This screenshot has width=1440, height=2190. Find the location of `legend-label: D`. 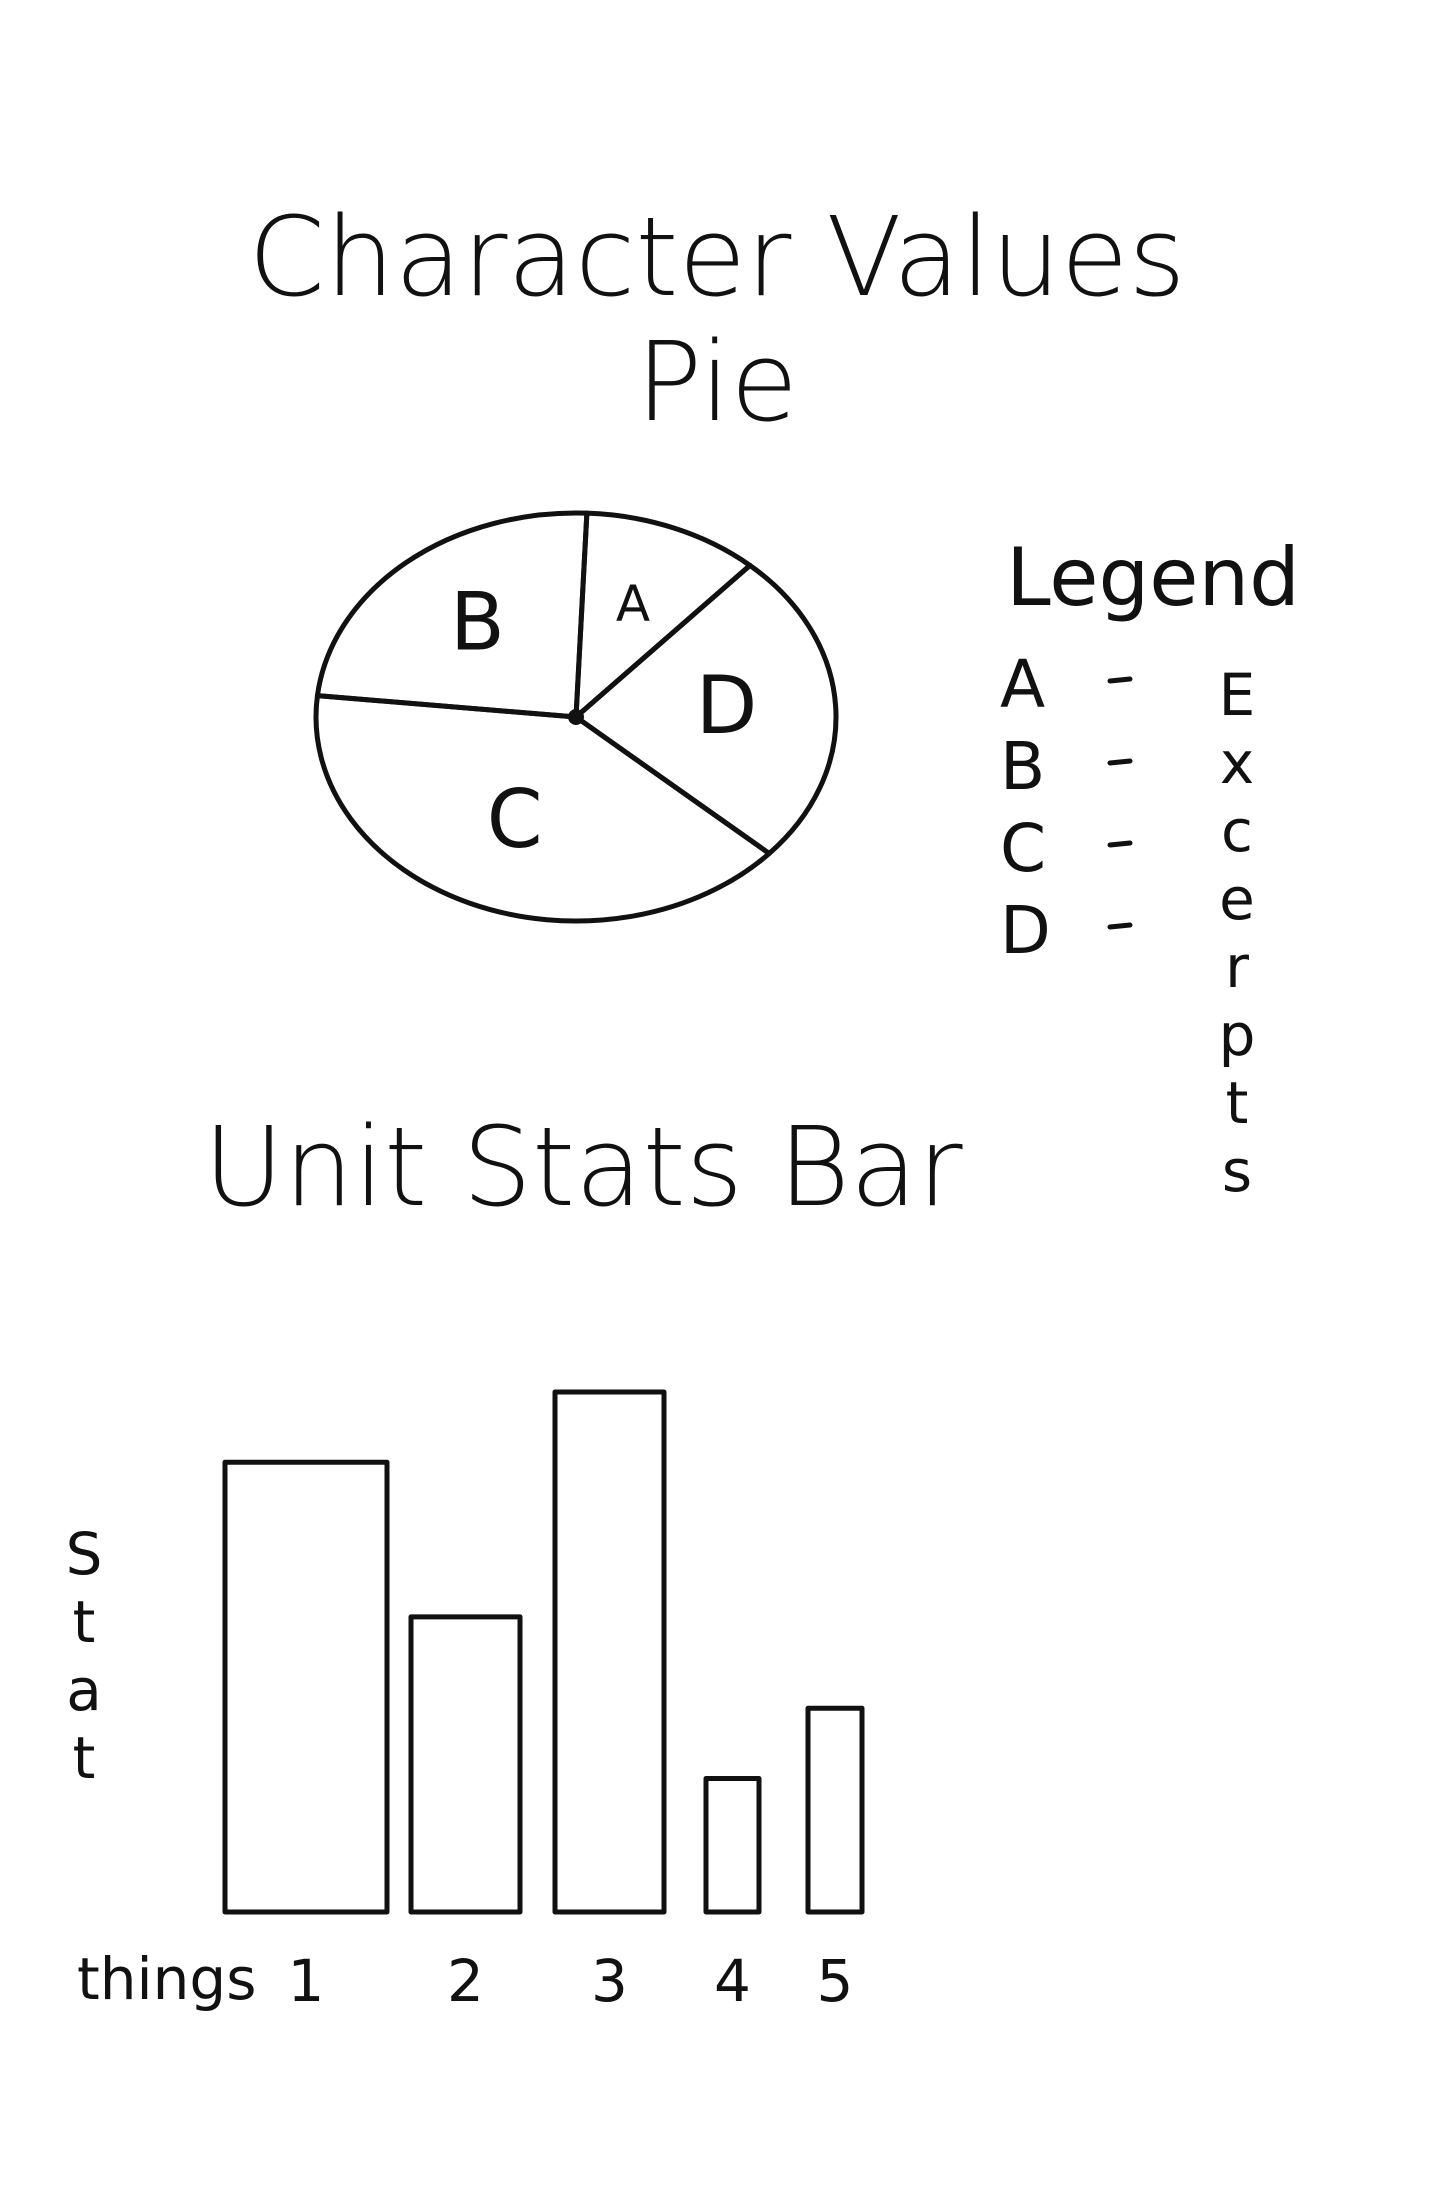

legend-label: D is located at coordinates (1025, 930).